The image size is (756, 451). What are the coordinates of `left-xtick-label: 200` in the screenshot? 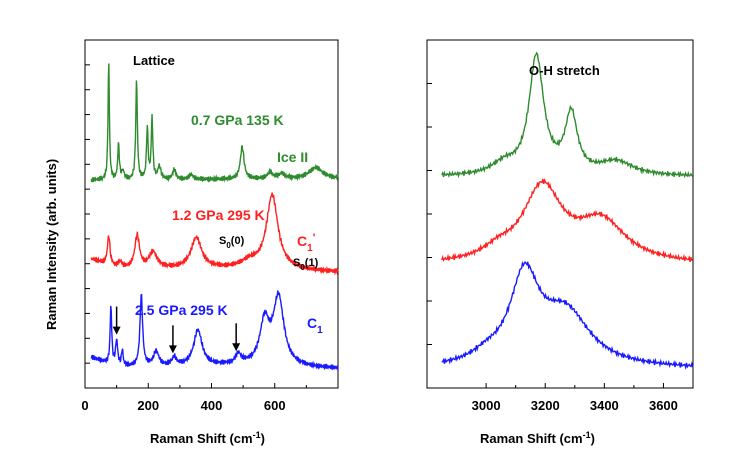 It's located at (148, 405).